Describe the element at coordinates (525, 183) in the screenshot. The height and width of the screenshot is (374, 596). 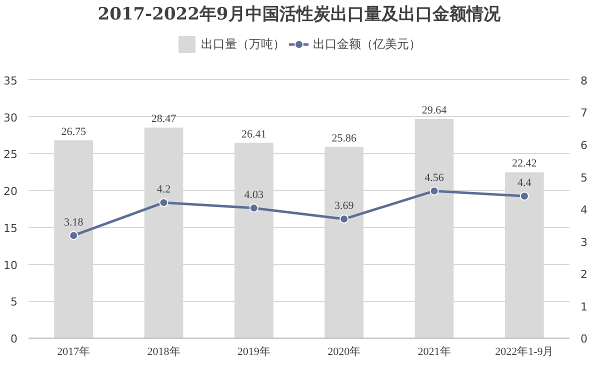
I see `data-label: 4.4` at that location.